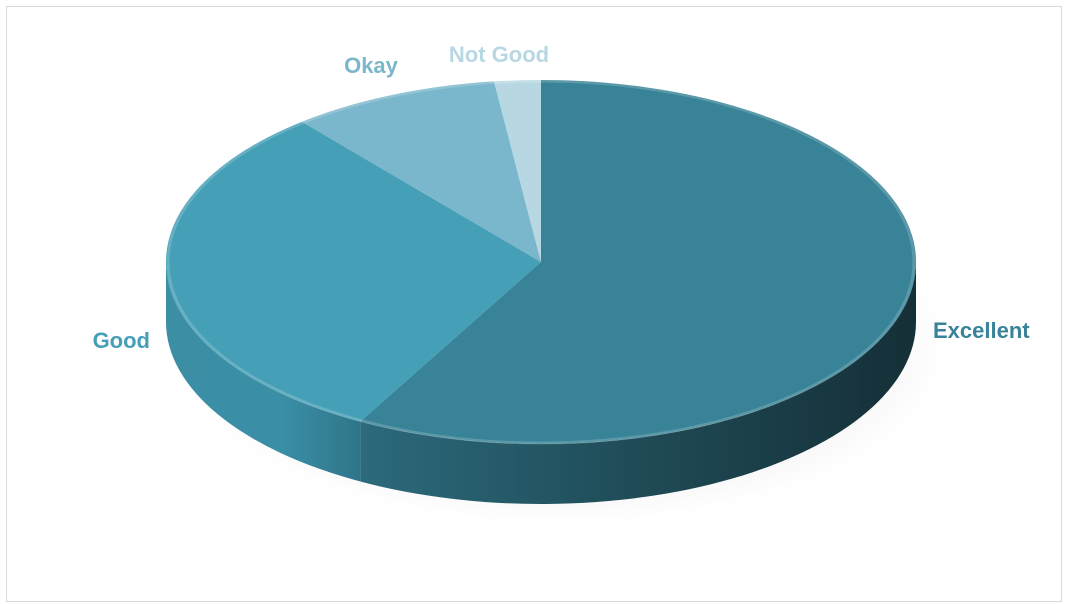 This screenshot has width=1069, height=604. What do you see at coordinates (121, 340) in the screenshot?
I see `slice-label-good: Good` at bounding box center [121, 340].